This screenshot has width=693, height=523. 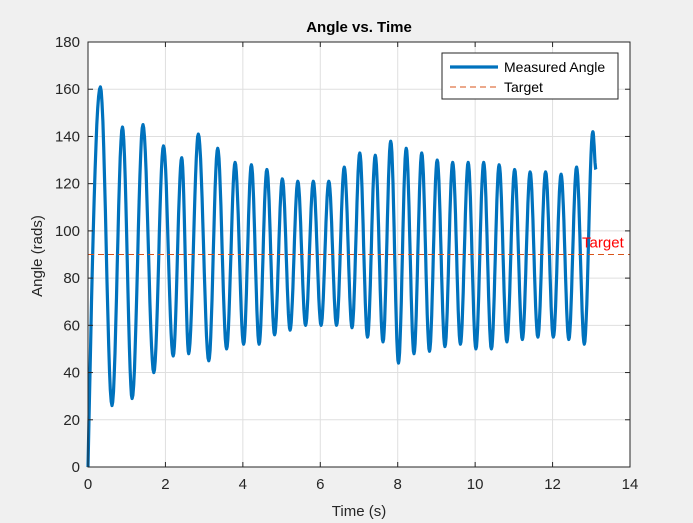 I want to click on y-tick-label: 160, so click(x=67, y=89).